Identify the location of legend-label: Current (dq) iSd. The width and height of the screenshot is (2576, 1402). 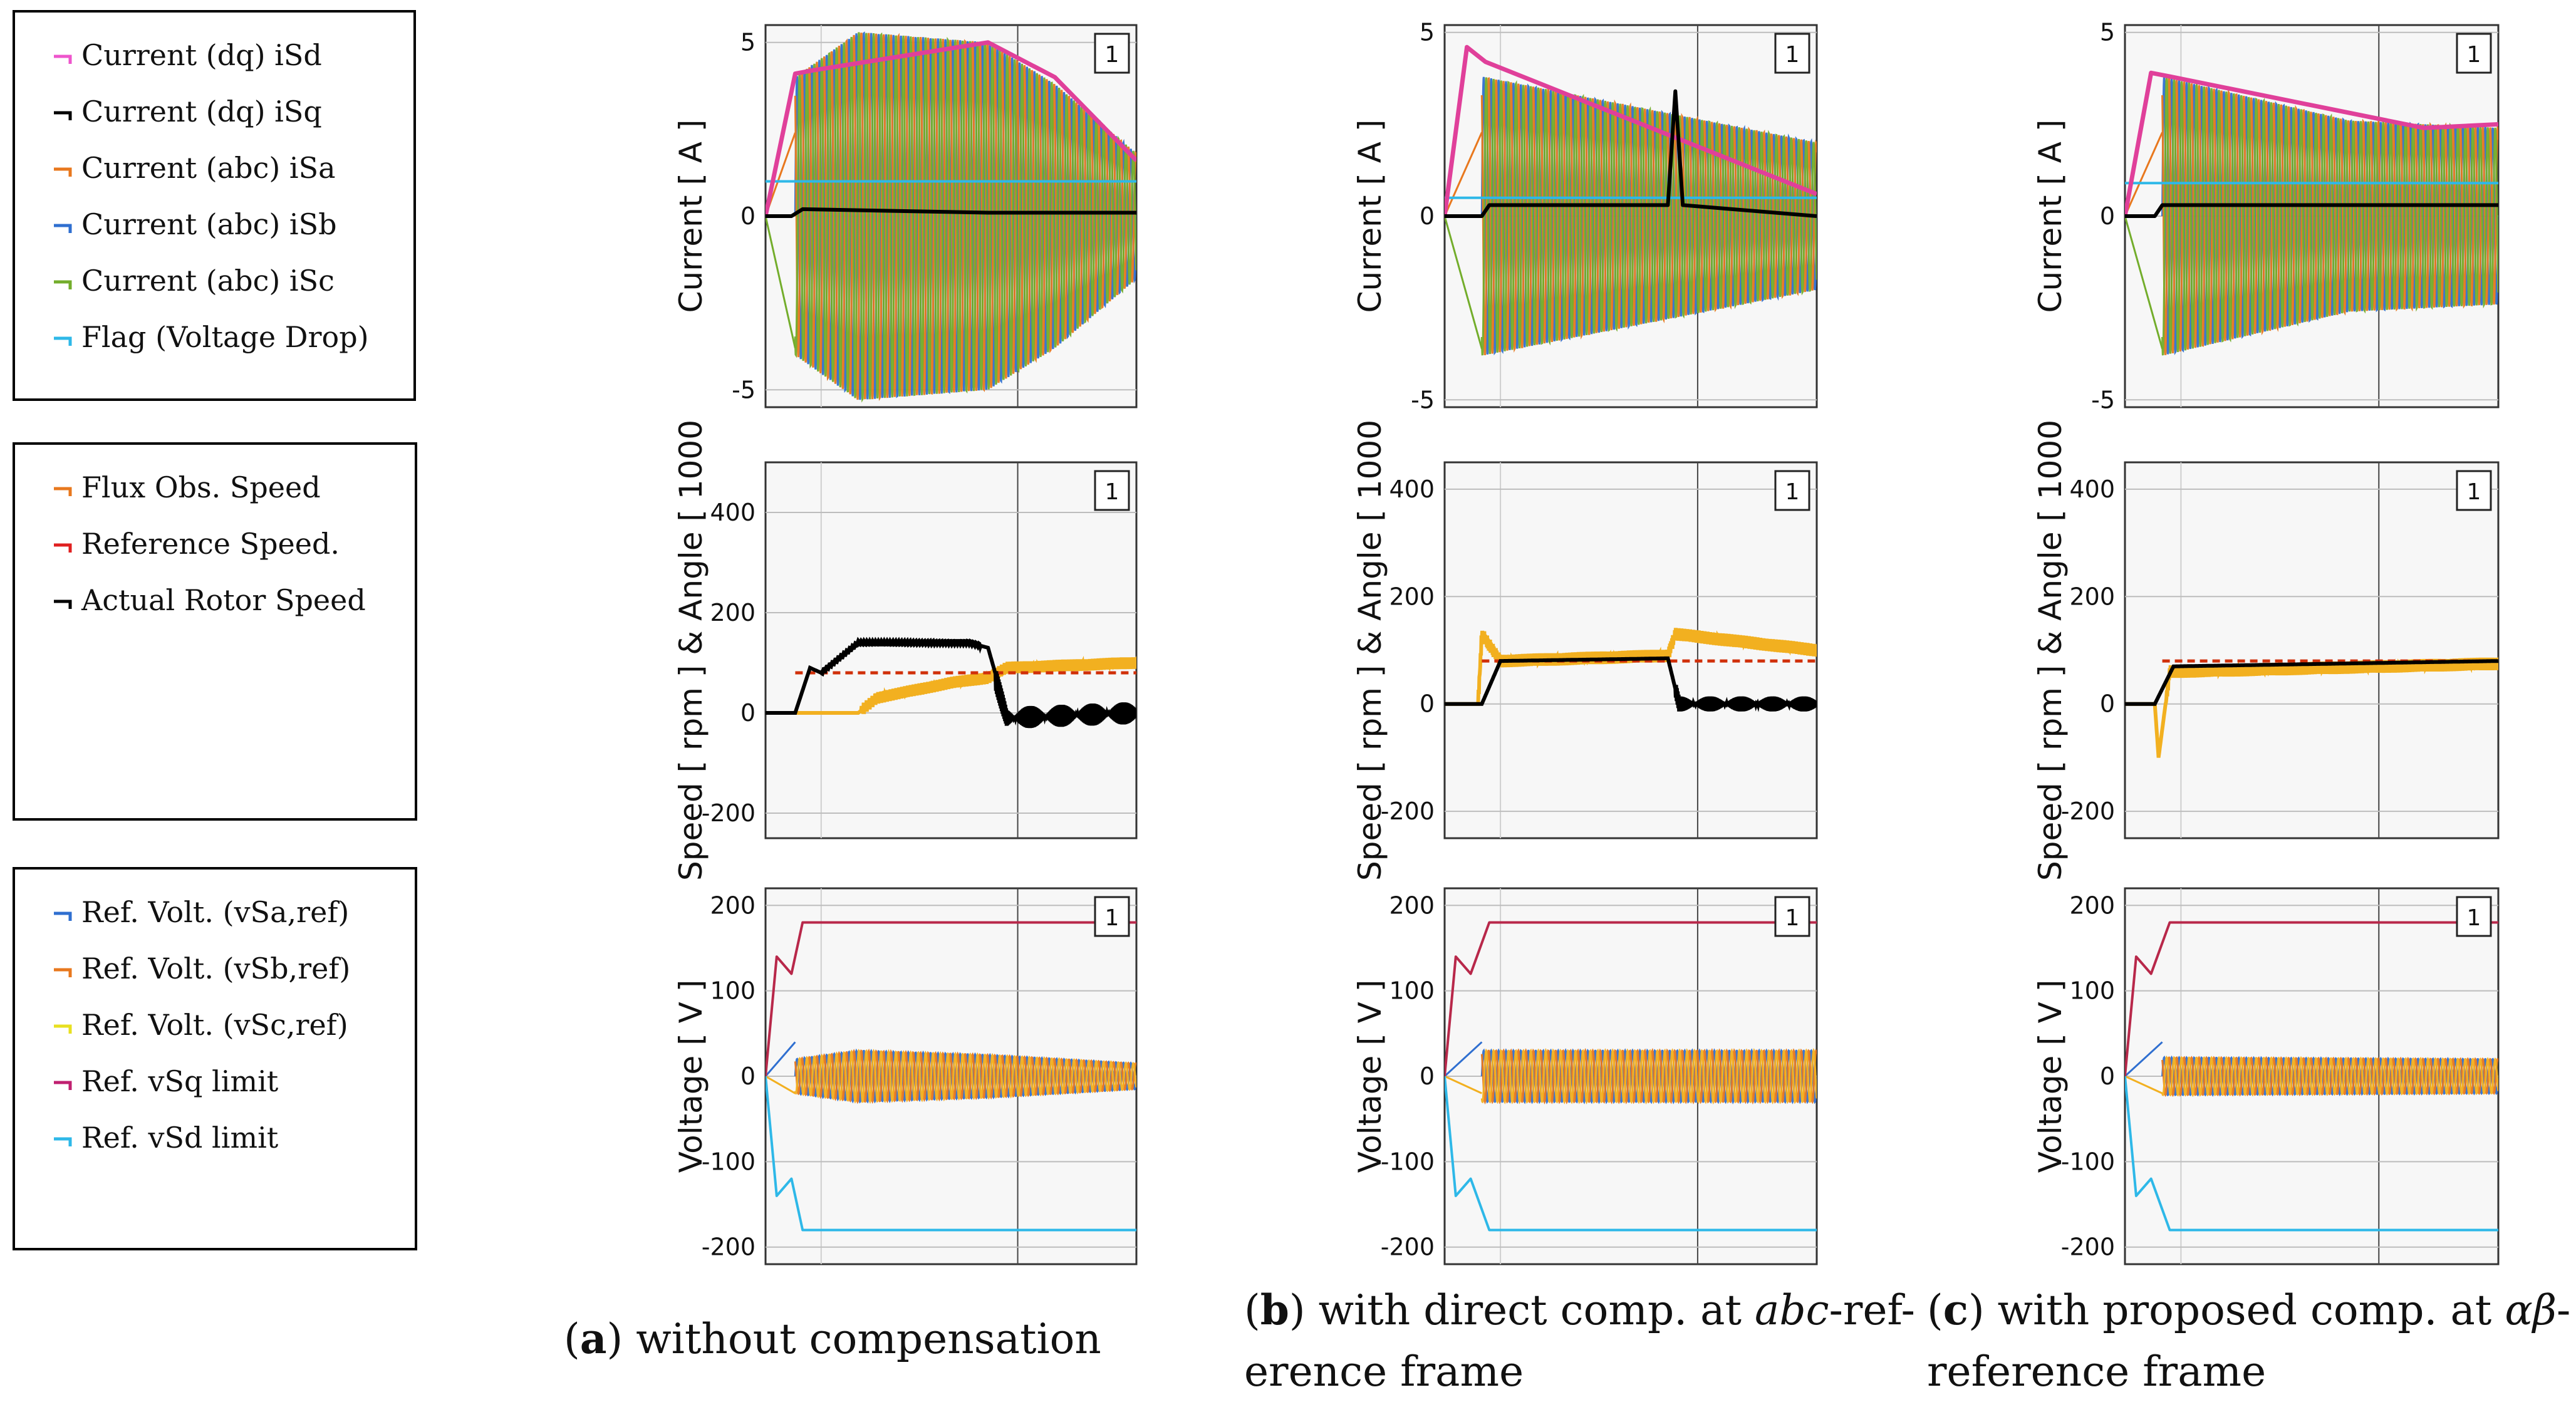
(201, 55).